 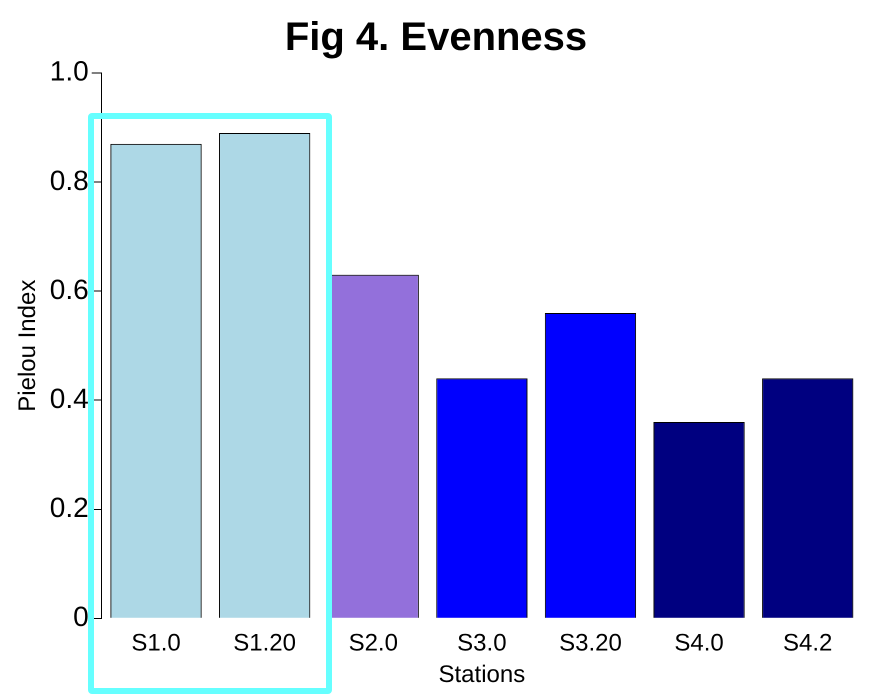 What do you see at coordinates (69, 289) in the screenshot?
I see `y-tick-label: 0.6` at bounding box center [69, 289].